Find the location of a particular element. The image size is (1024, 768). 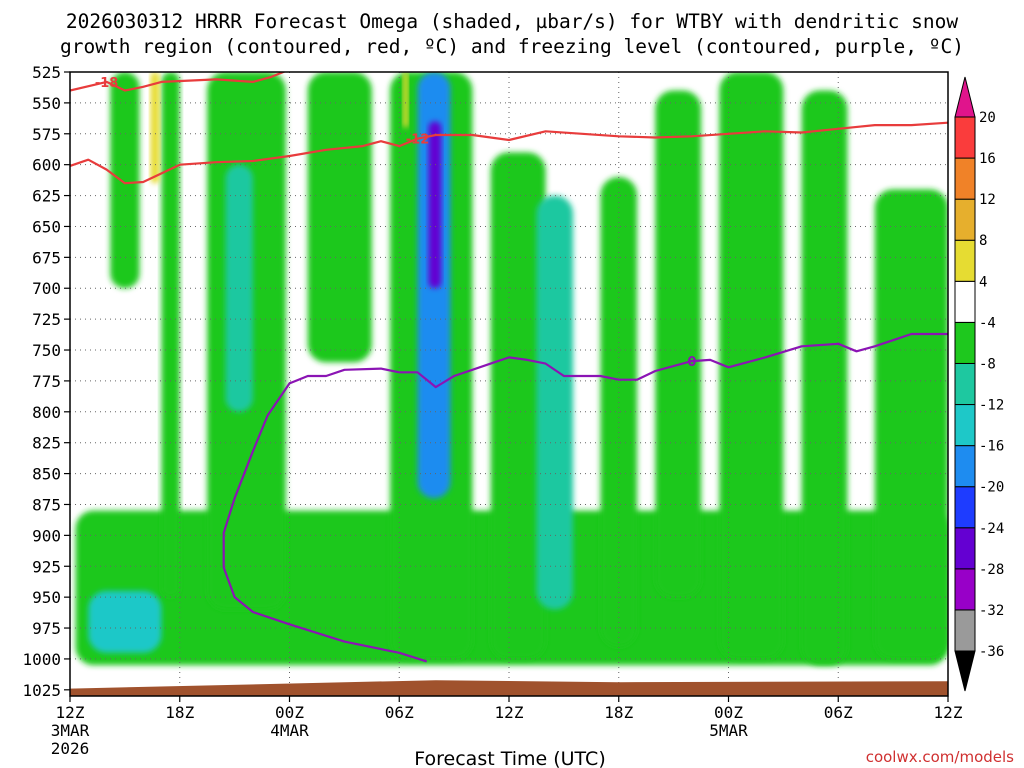

x-tick-label-48: 12Z is located at coordinates (948, 712).